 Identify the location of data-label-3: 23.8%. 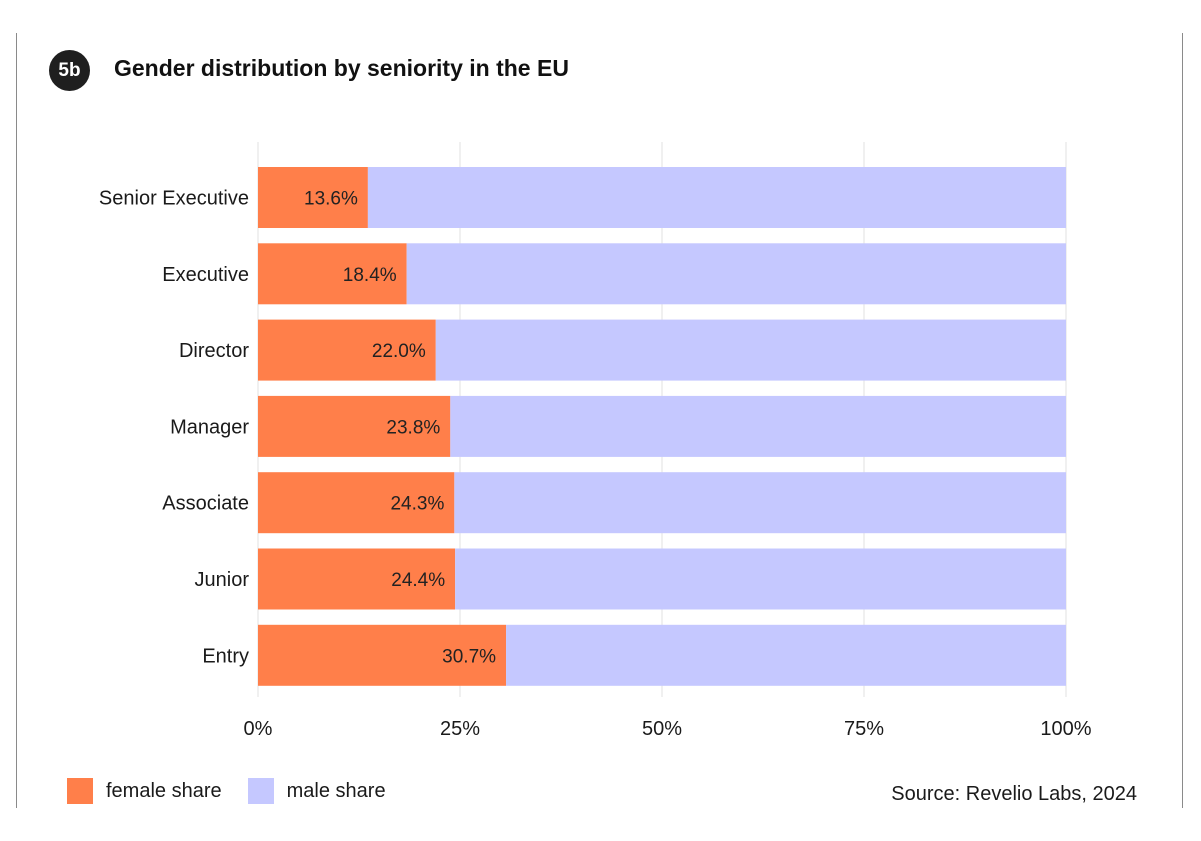
(413, 427).